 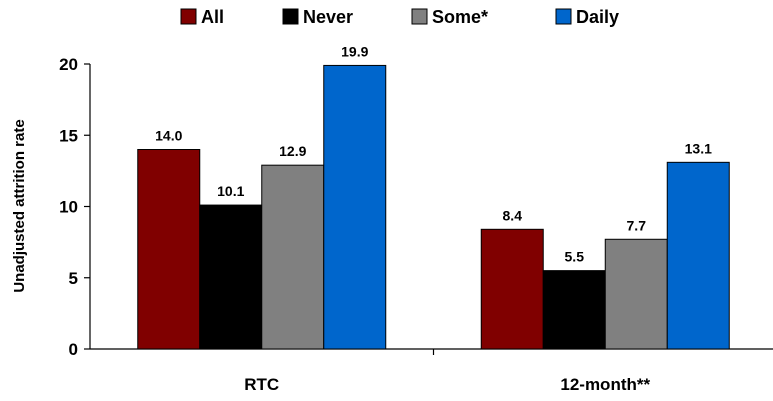 What do you see at coordinates (354, 51) in the screenshot?
I see `data-label: 19.9` at bounding box center [354, 51].